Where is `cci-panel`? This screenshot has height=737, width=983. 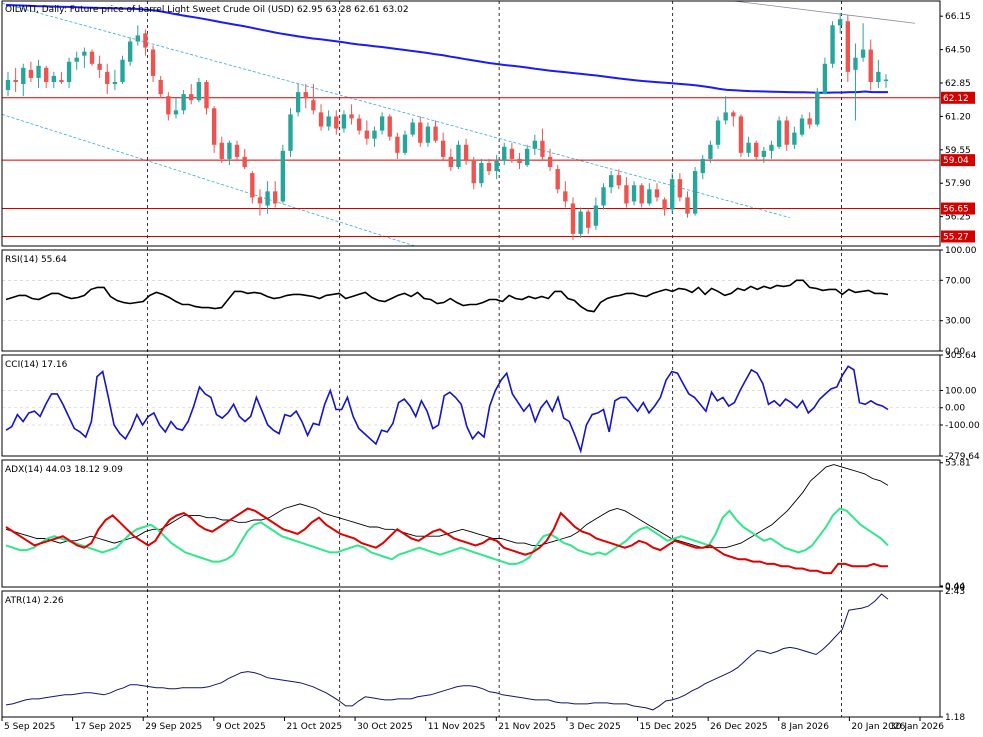
cci-panel is located at coordinates (447, 409).